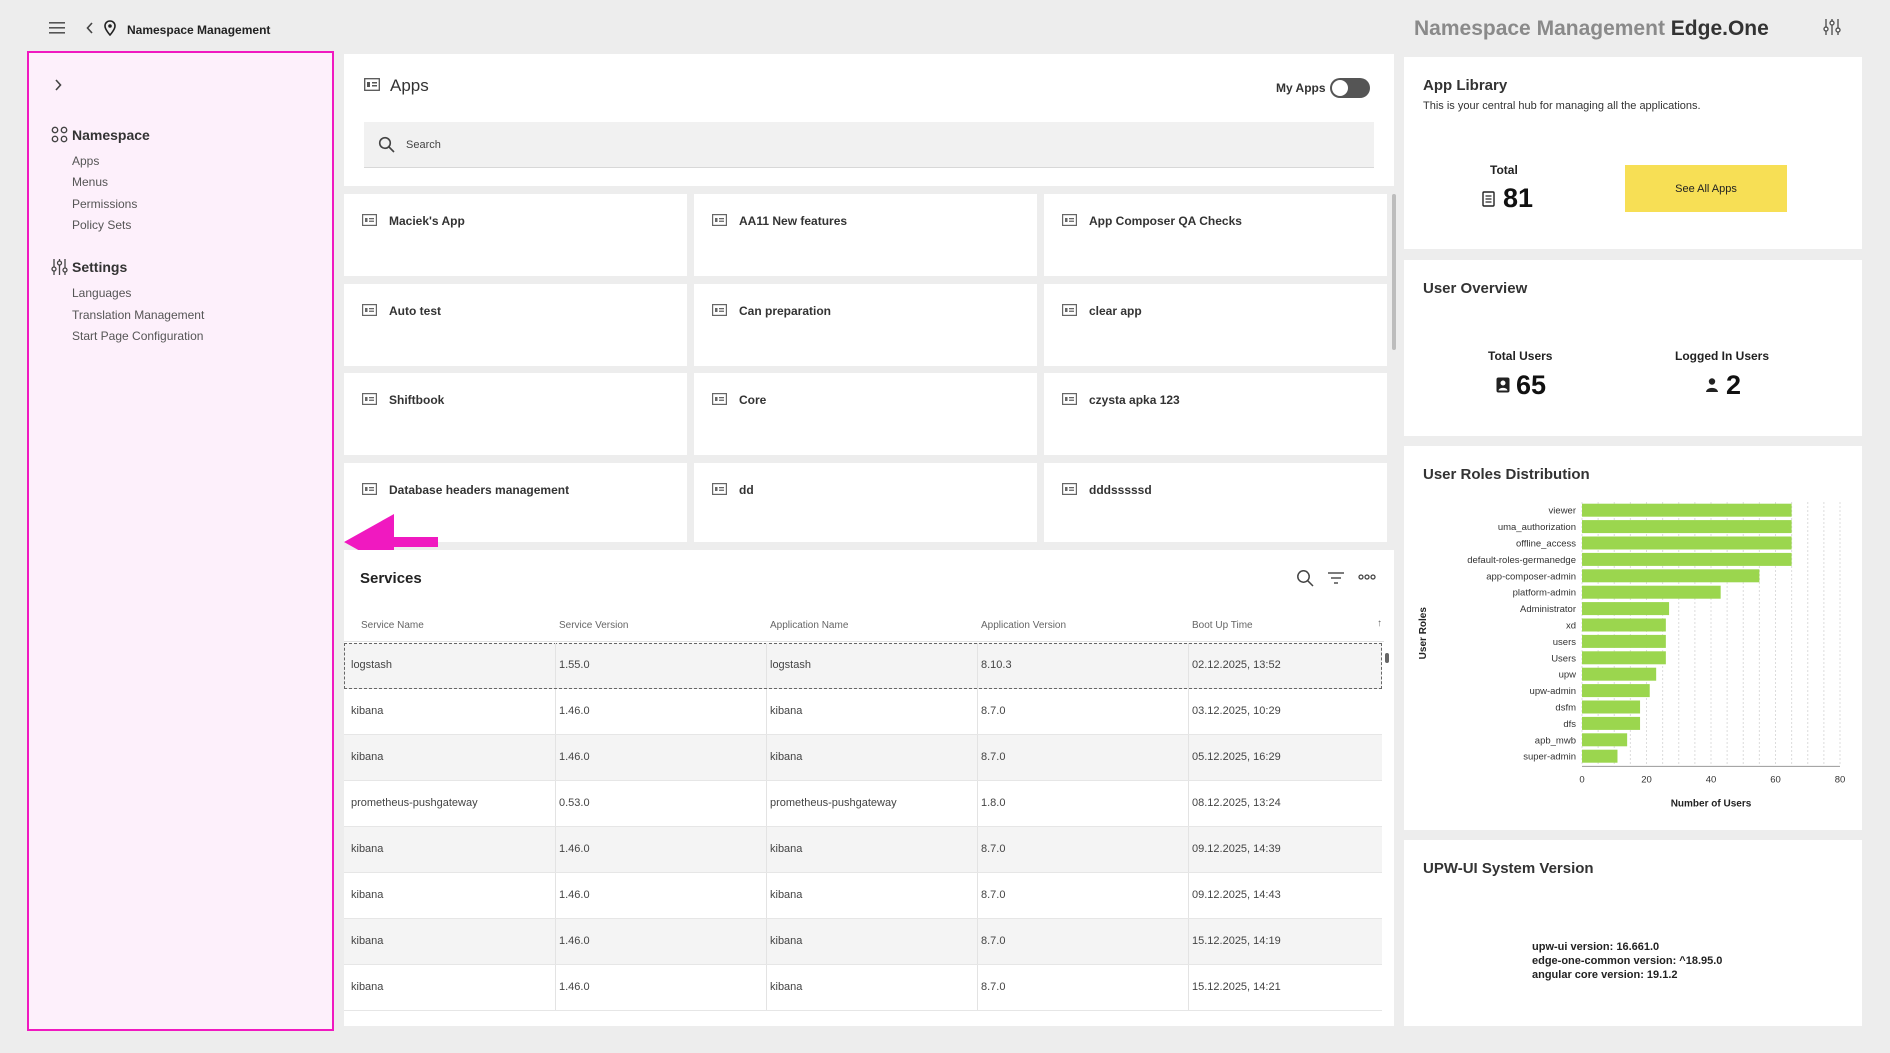 The image size is (1890, 1053). Describe the element at coordinates (1508, 868) in the screenshot. I see `system-version-title: UPW-UI System Version` at that location.